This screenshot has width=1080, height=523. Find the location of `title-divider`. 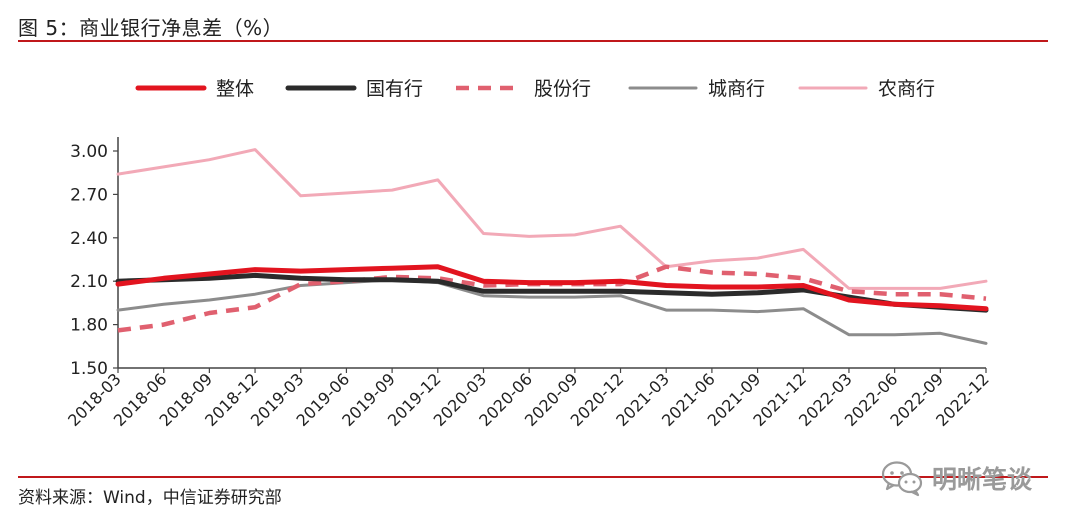

title-divider is located at coordinates (533, 41).